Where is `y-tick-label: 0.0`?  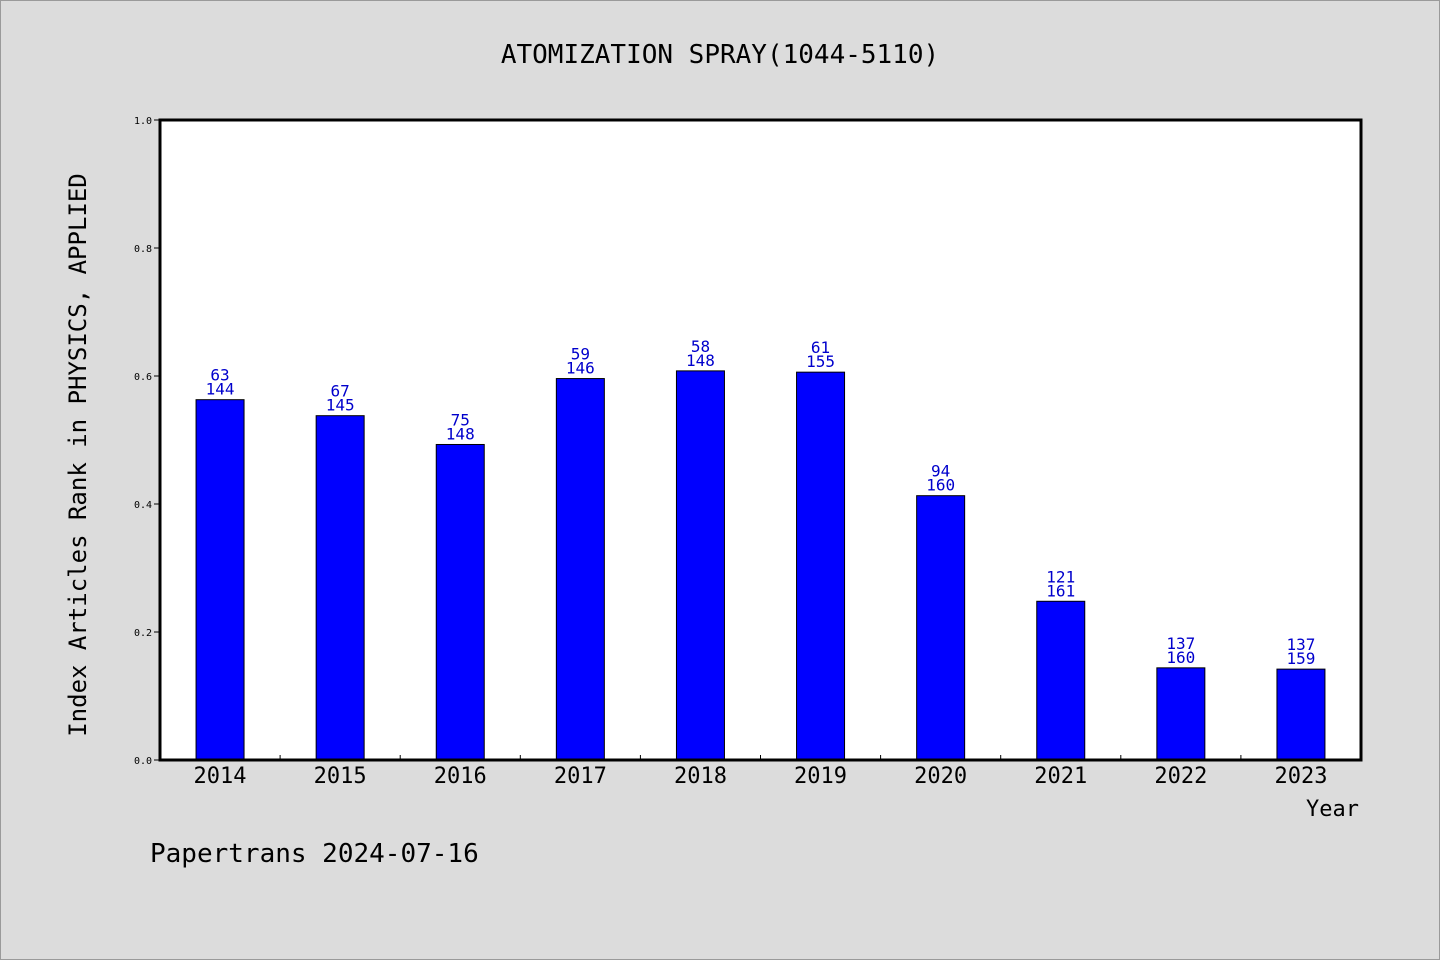
y-tick-label: 0.0 is located at coordinates (143, 761).